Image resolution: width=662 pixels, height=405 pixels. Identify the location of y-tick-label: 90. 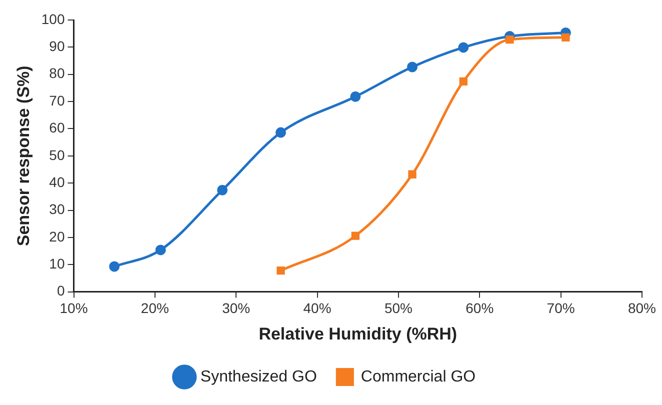
(57, 46).